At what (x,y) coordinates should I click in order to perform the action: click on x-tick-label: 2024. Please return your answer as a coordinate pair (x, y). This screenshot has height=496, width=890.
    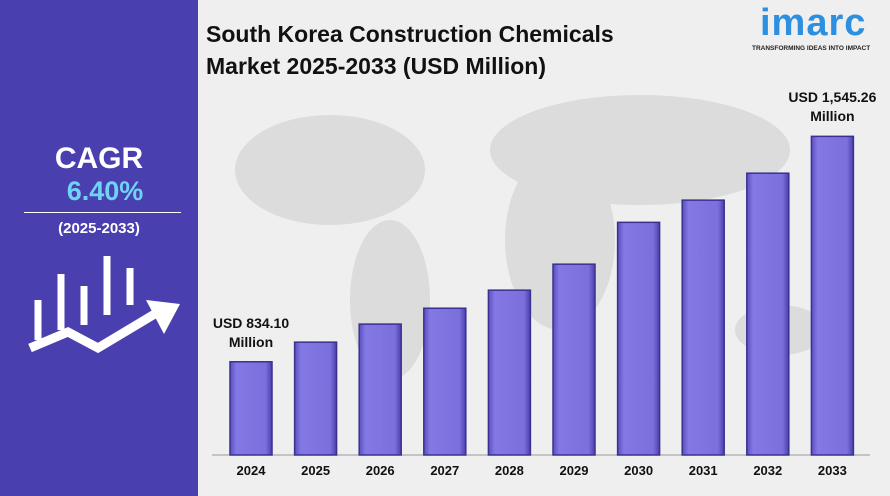
    Looking at the image, I should click on (251, 470).